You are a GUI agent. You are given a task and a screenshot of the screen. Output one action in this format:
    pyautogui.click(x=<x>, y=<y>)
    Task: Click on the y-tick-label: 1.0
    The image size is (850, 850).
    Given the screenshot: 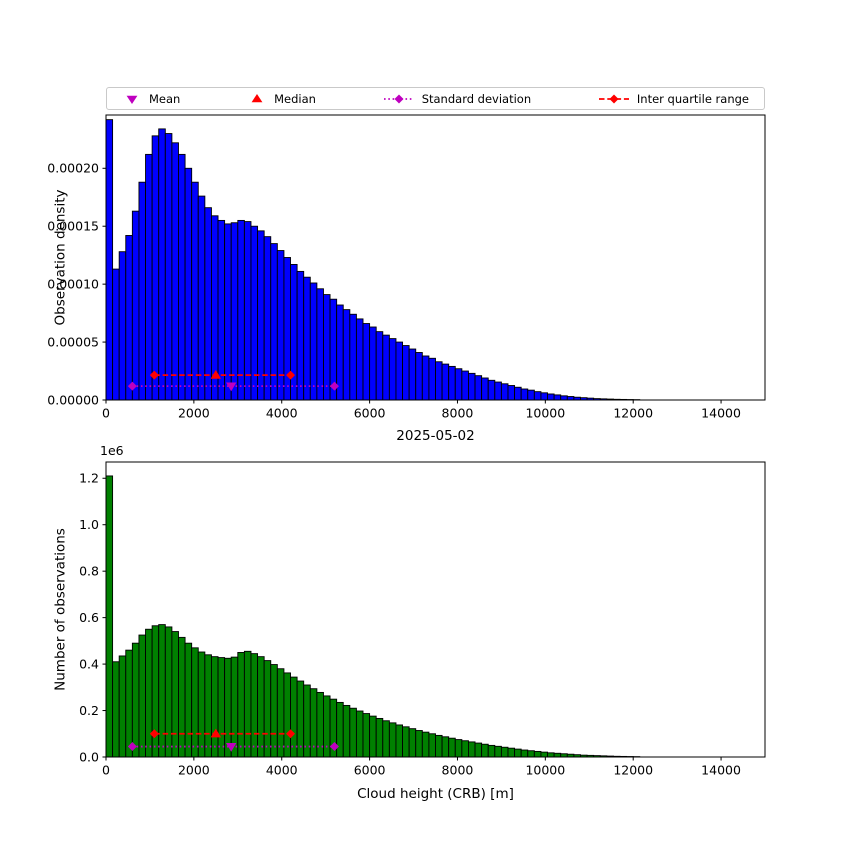 What is the action you would take?
    pyautogui.click(x=89, y=524)
    